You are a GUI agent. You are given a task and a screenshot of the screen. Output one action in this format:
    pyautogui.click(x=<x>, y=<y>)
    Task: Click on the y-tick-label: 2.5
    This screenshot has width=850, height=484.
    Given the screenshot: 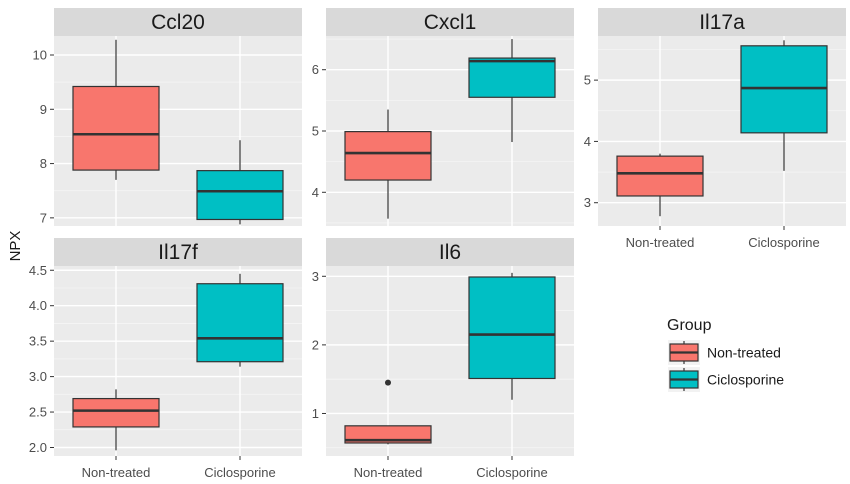 What is the action you would take?
    pyautogui.click(x=38, y=412)
    